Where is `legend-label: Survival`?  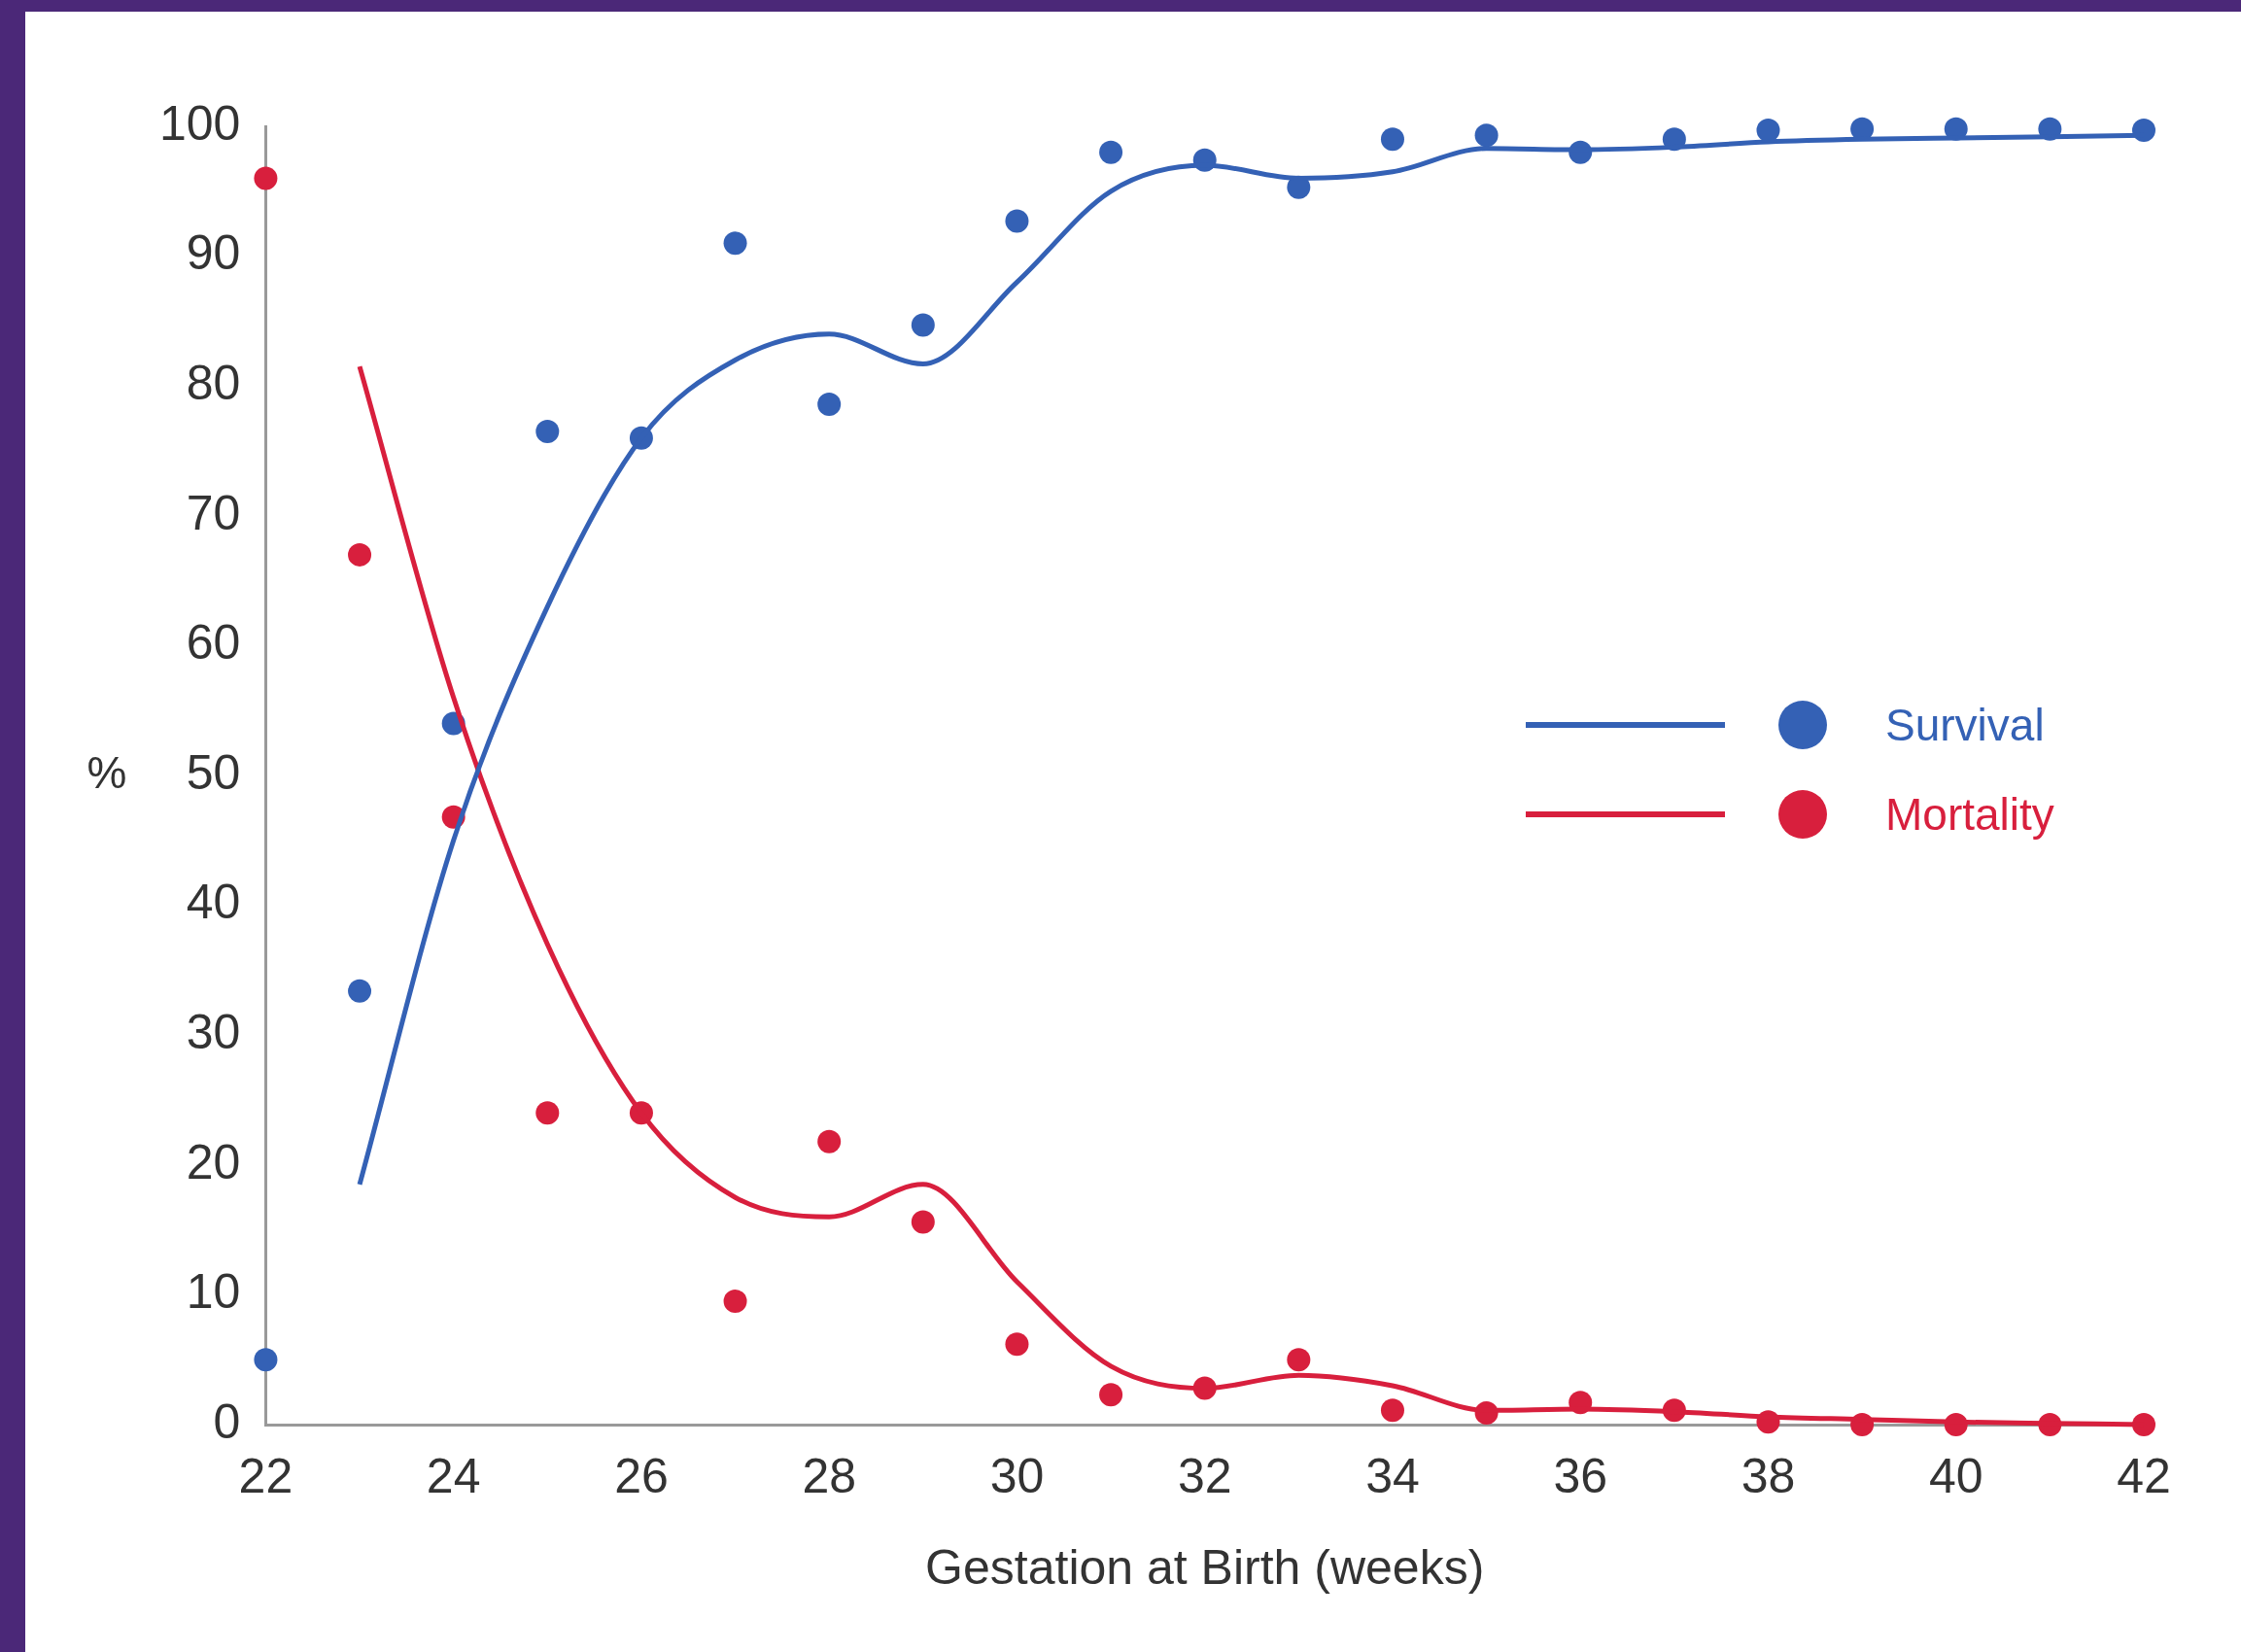 legend-label: Survival is located at coordinates (1965, 725).